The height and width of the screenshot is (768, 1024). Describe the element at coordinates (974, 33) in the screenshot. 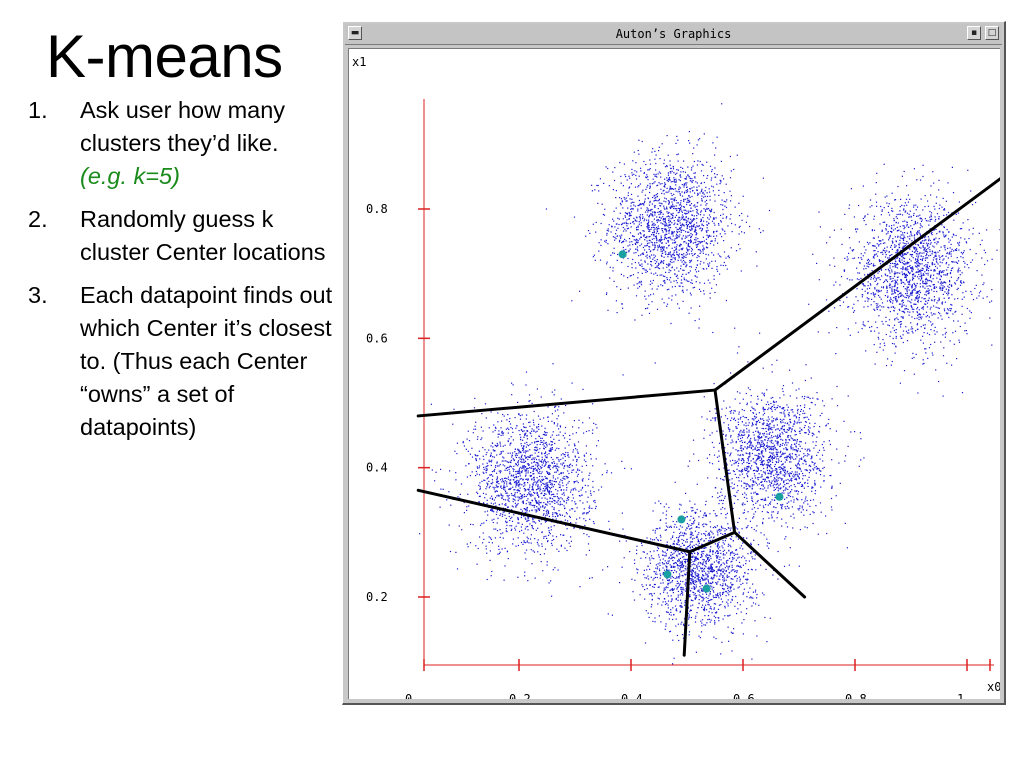

I see `minimize-icon: ▪` at that location.